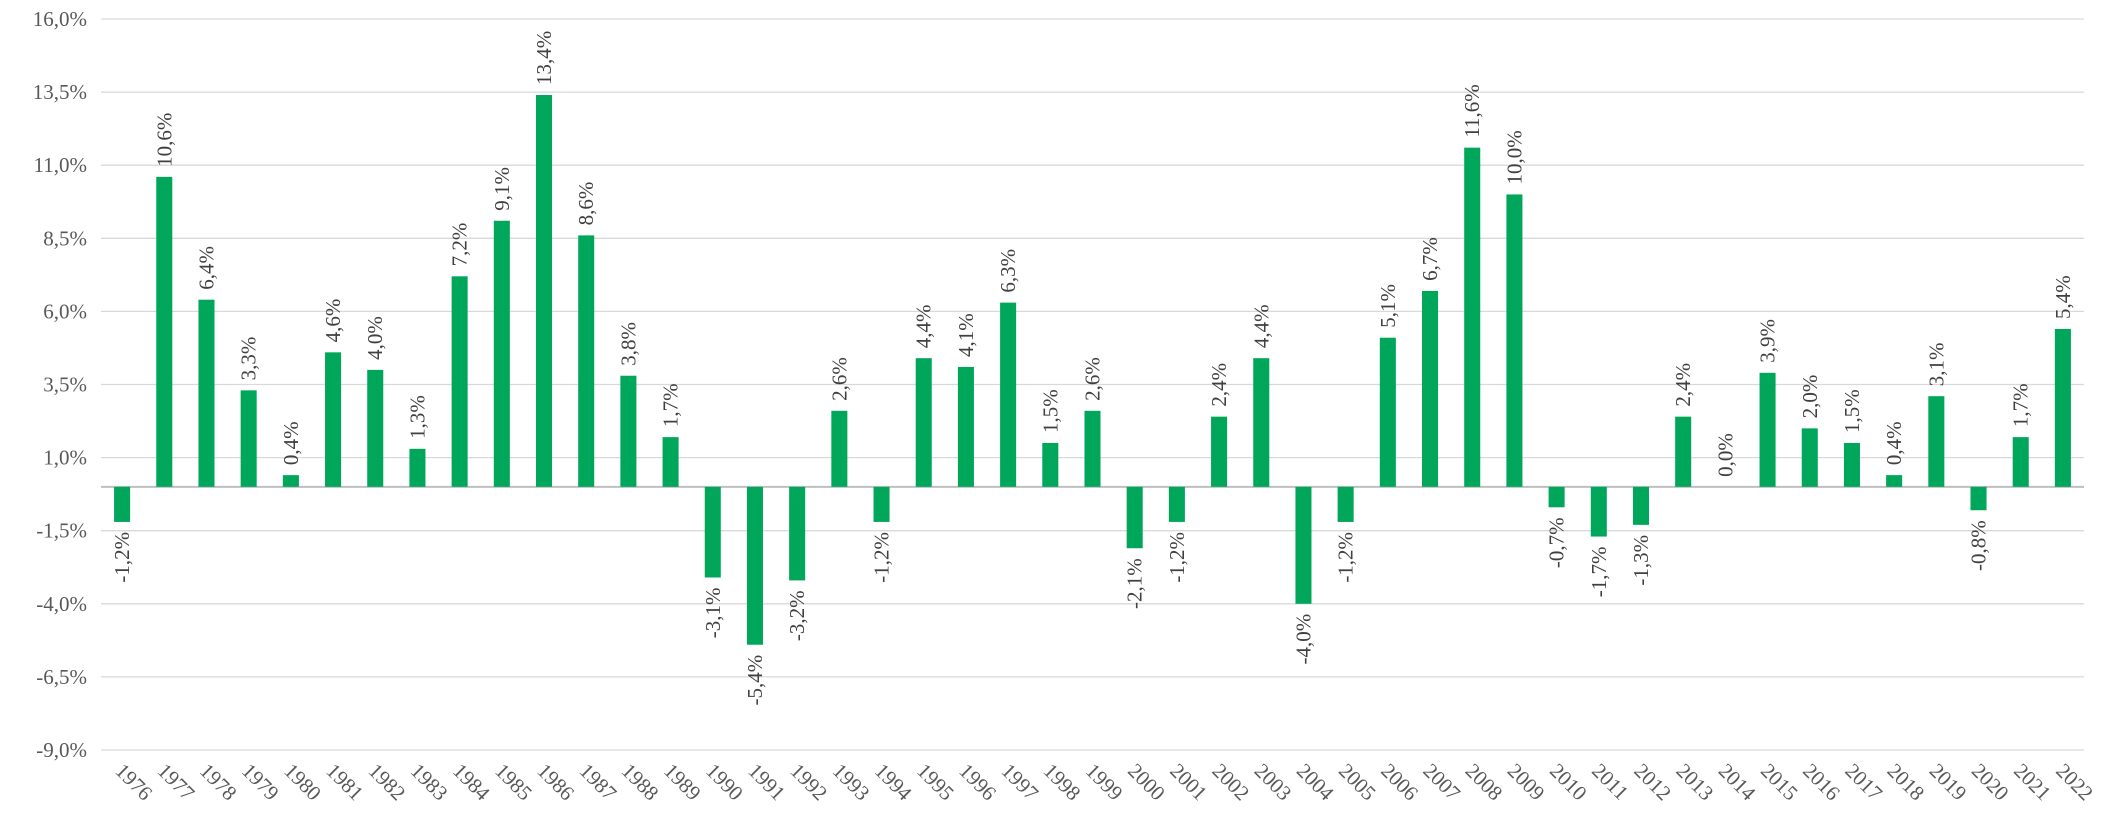 The height and width of the screenshot is (823, 2104). I want to click on x-tick-label: 2002, so click(1231, 782).